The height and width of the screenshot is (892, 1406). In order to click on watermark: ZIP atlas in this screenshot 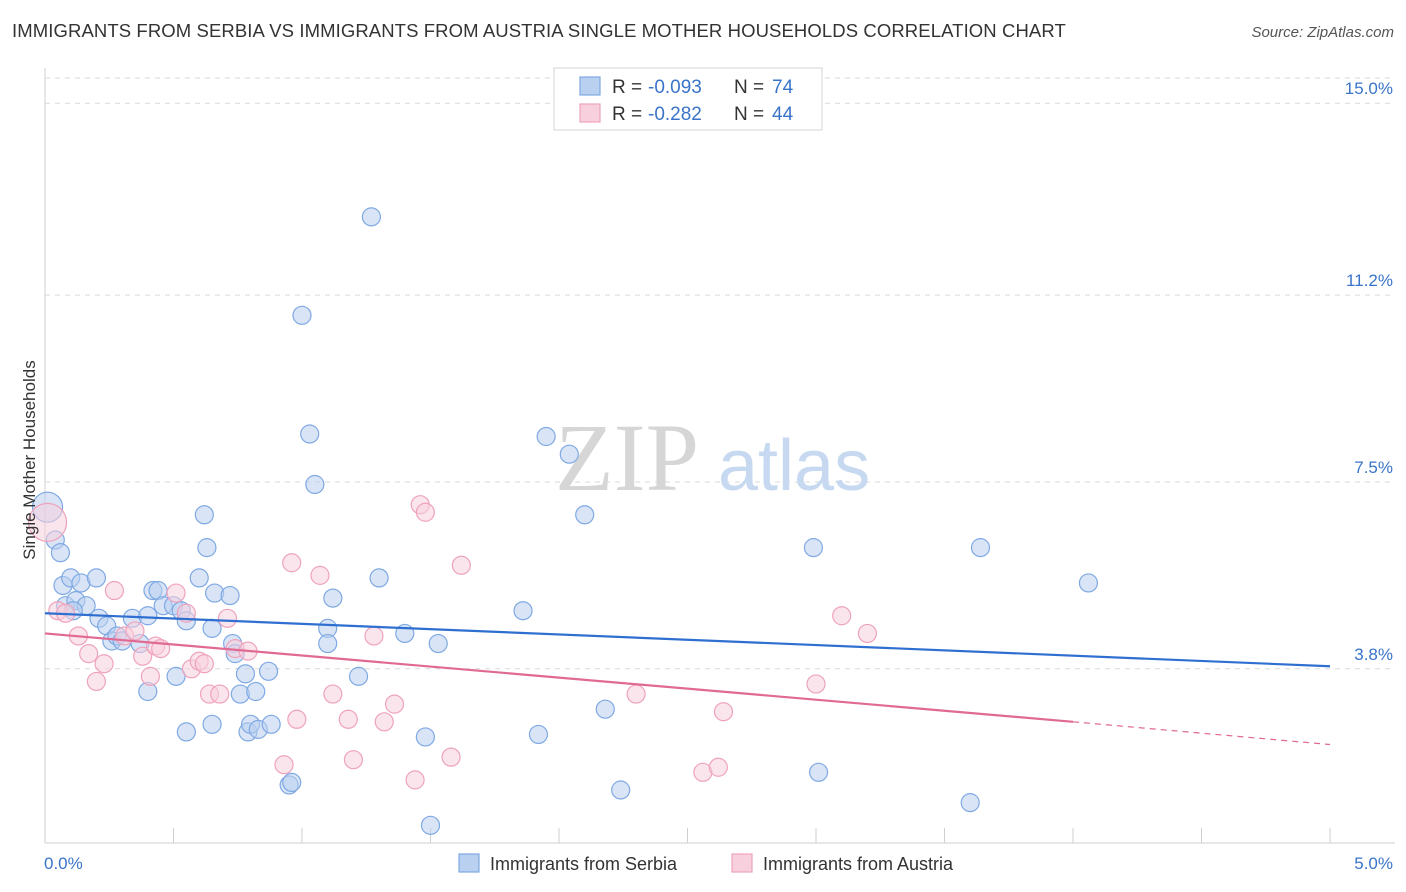, I will do `click(712, 457)`.